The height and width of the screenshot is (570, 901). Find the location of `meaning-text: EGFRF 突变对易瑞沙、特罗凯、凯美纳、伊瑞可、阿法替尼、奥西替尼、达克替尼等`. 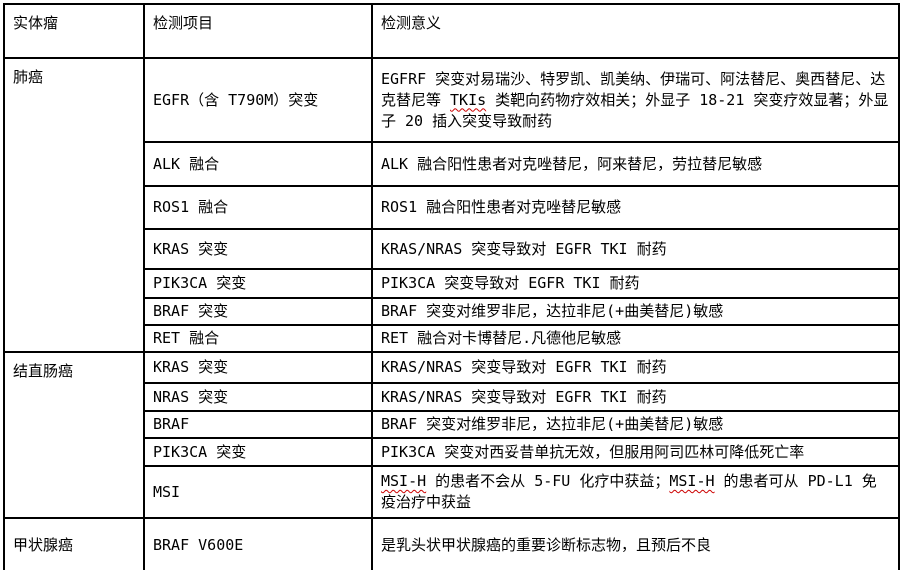

meaning-text: EGFRF 突变对易瑞沙、特罗凯、凯美纳、伊瑞可、阿法替尼、奥西替尼、达克替尼等 is located at coordinates (633, 89).